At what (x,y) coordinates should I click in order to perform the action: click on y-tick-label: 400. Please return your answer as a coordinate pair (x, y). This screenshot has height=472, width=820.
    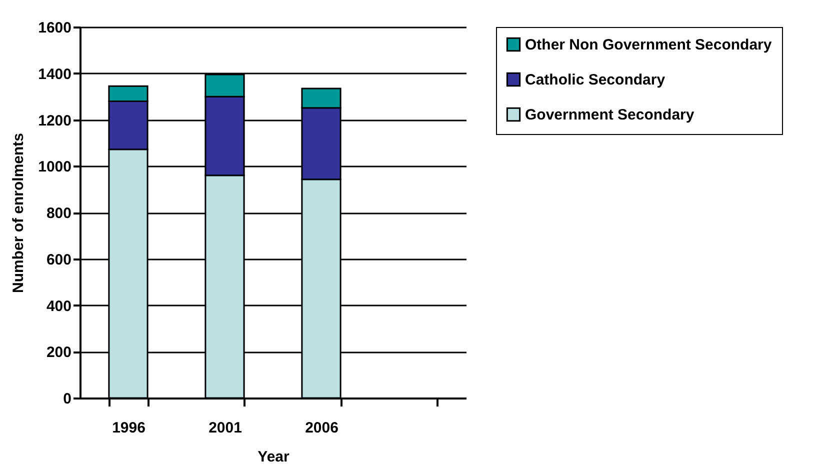
    Looking at the image, I should click on (59, 306).